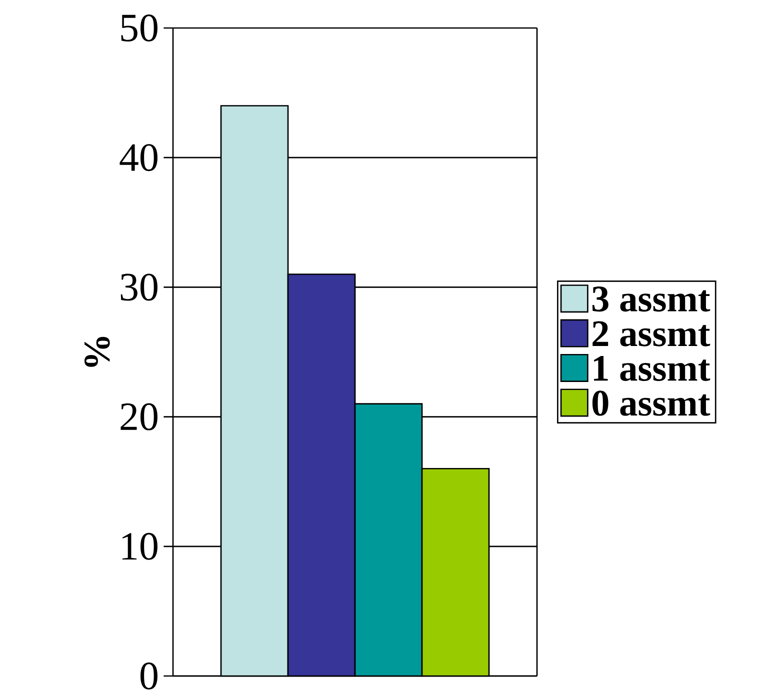 The height and width of the screenshot is (696, 784). I want to click on y-tick-label: 40, so click(139, 158).